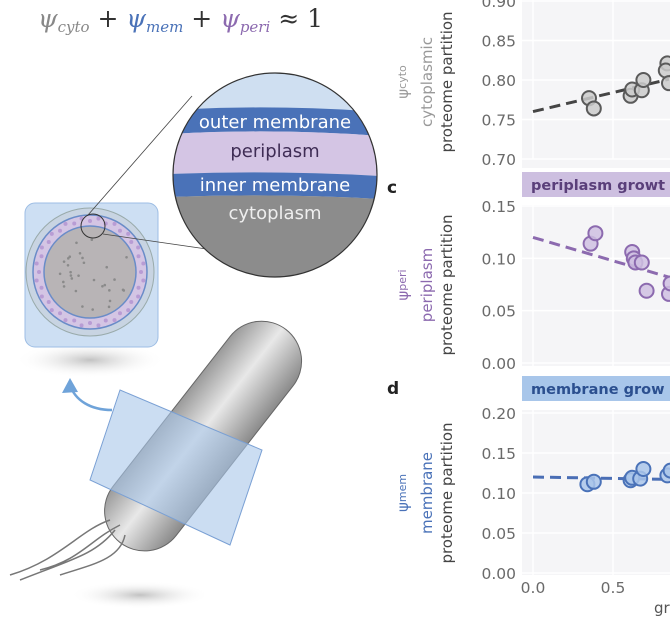  Describe the element at coordinates (275, 185) in the screenshot. I see `inner-membrane-label: inner membrane` at that location.